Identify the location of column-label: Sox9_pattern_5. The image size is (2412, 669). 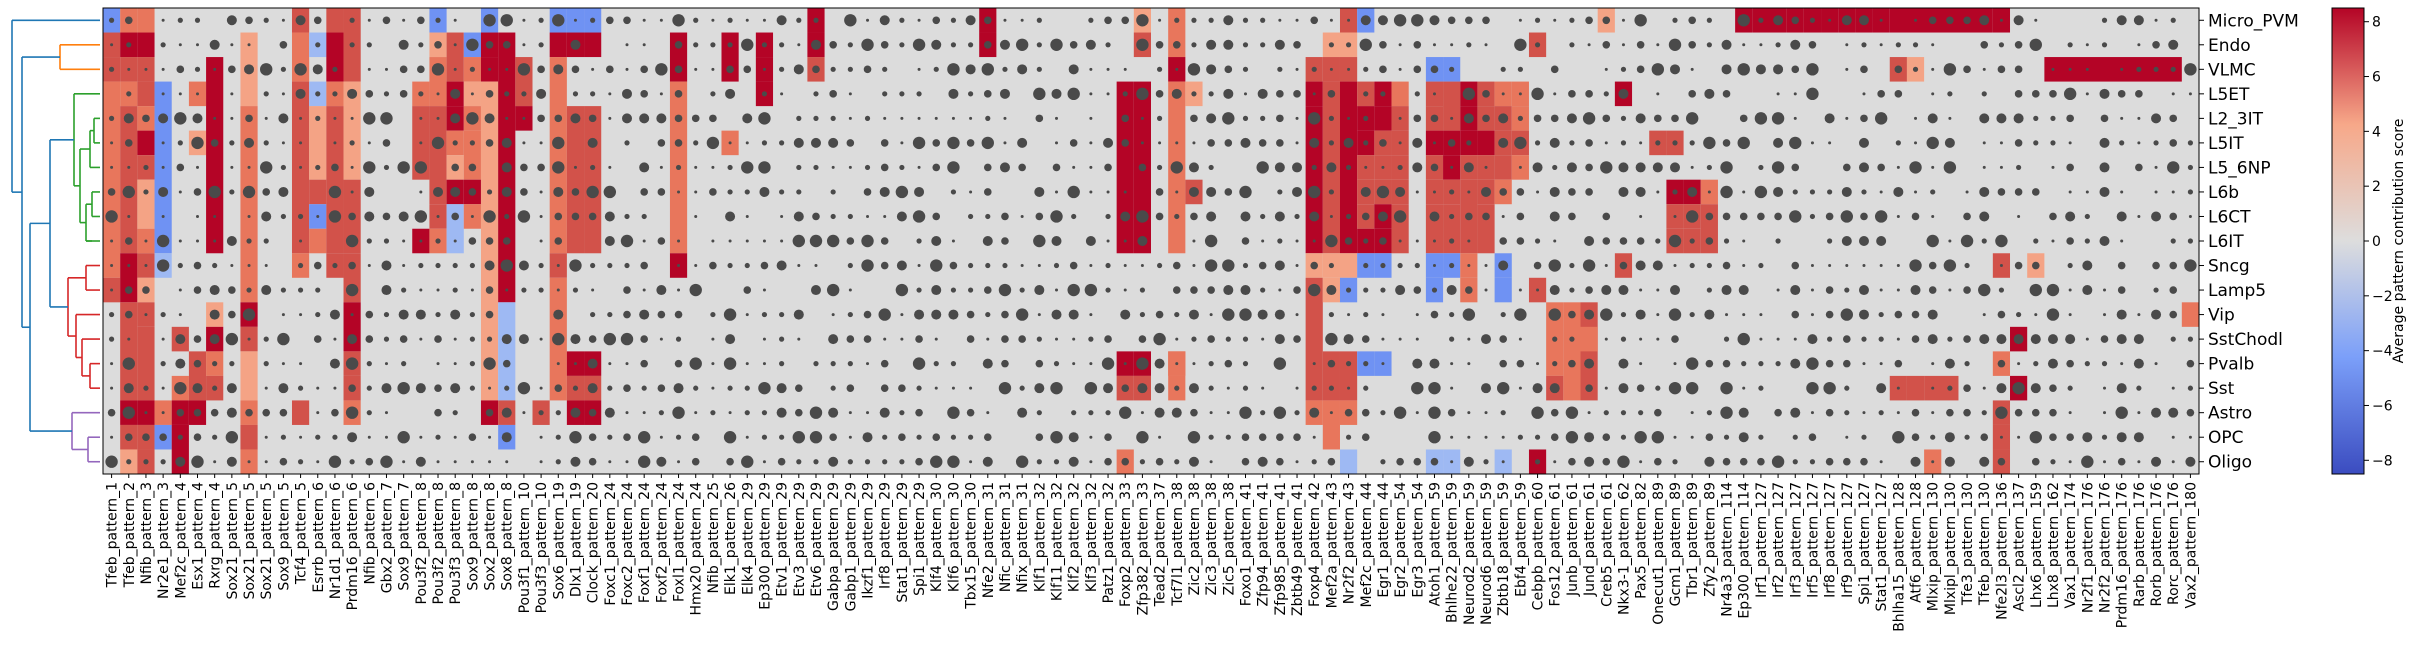
(284, 536).